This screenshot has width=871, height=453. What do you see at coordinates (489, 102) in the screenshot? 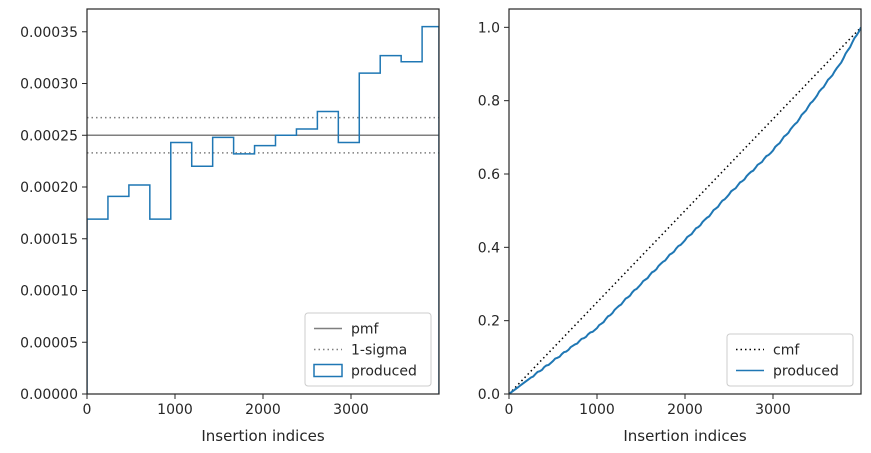
I see `y-tick-label: 0.8` at bounding box center [489, 102].